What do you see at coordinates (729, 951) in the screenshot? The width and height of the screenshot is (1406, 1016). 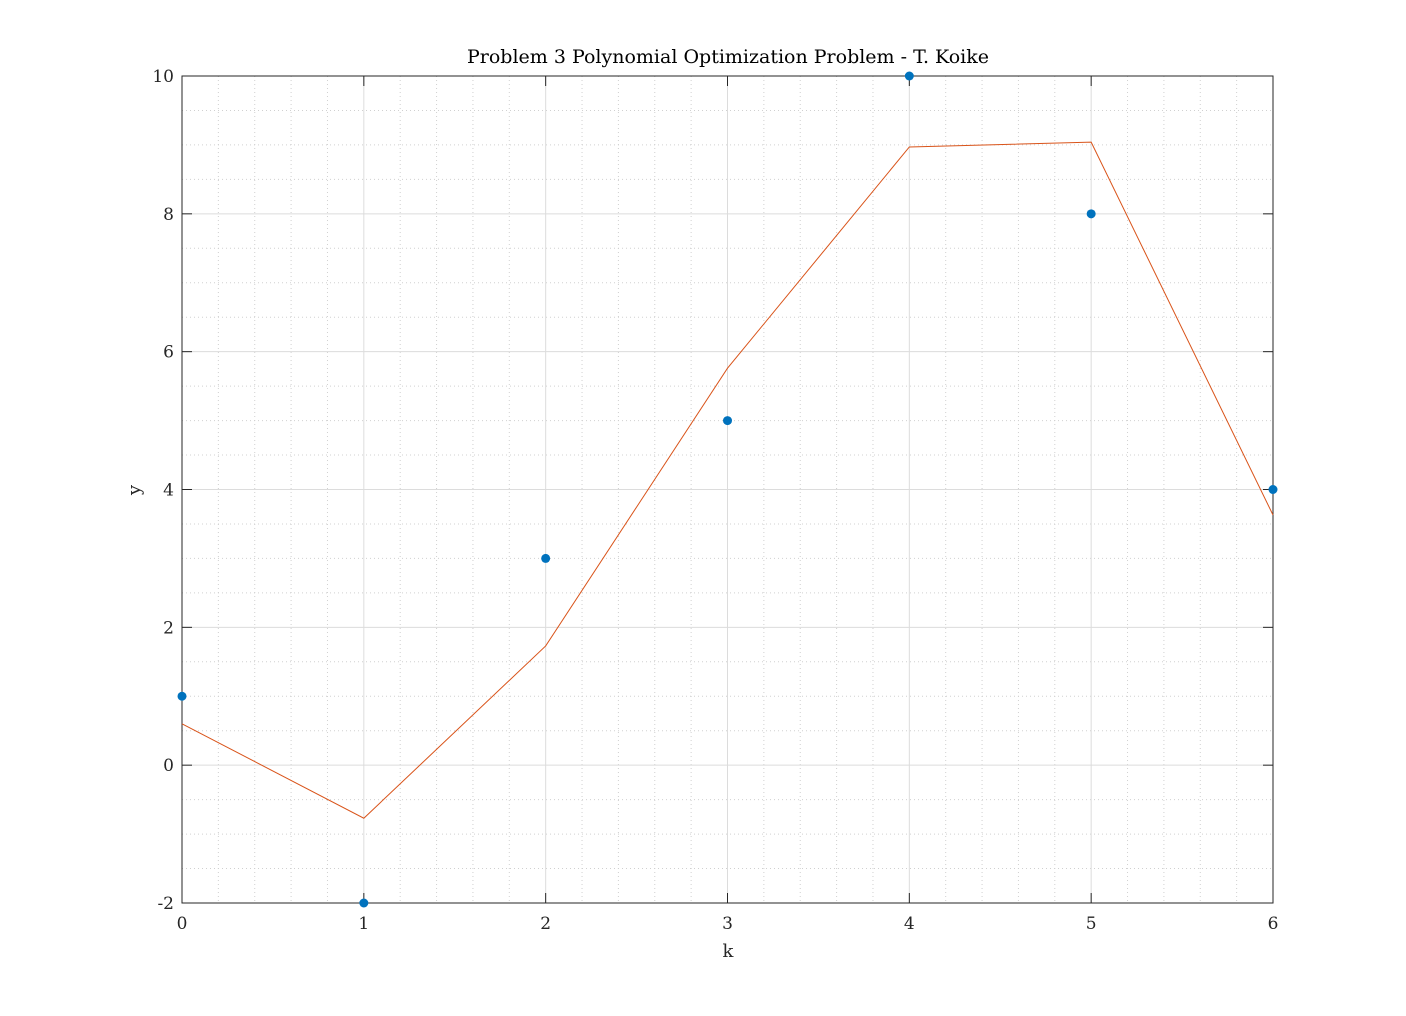 I see `x-axis-label: k` at bounding box center [729, 951].